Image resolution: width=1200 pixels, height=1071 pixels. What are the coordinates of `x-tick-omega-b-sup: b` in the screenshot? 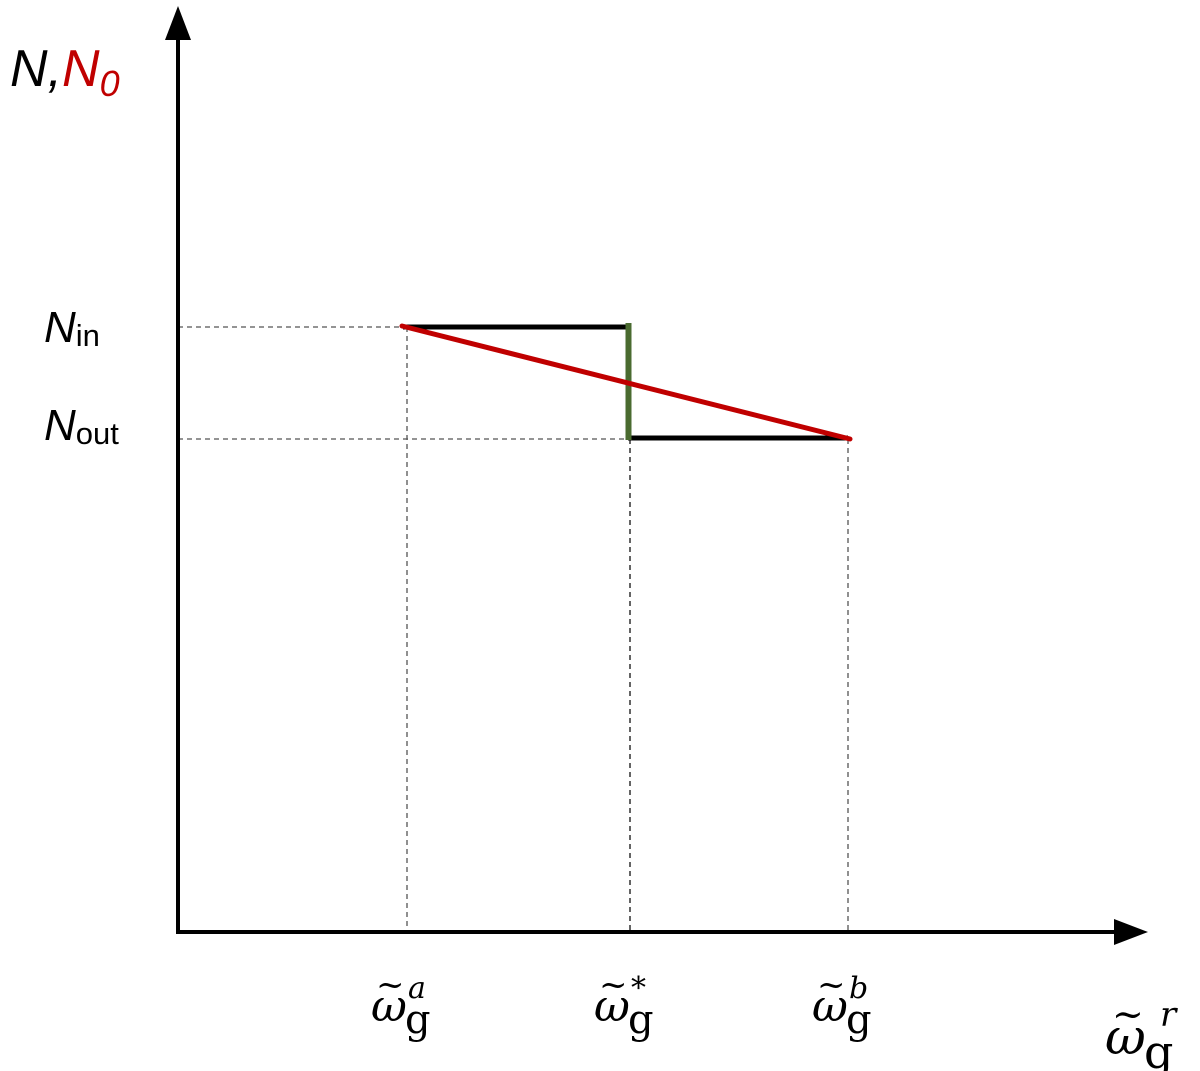 It's located at (858, 988).